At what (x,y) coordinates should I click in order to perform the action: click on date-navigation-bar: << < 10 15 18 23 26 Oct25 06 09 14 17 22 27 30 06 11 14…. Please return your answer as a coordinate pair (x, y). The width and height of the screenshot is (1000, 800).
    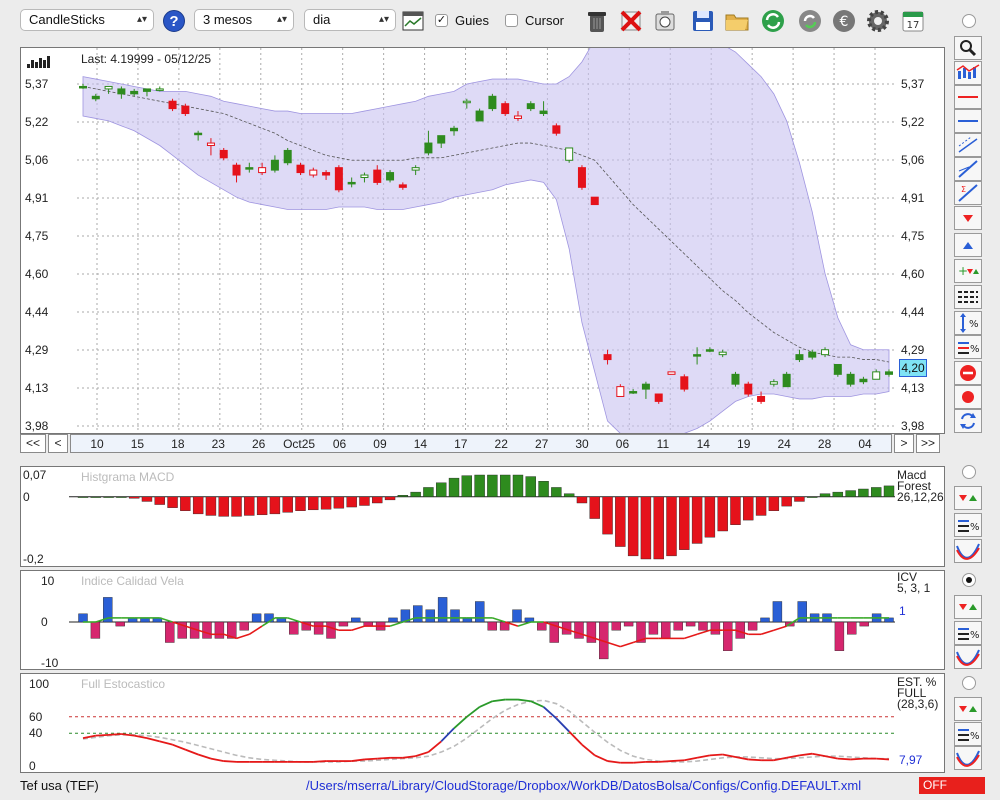
    Looking at the image, I should click on (480, 444).